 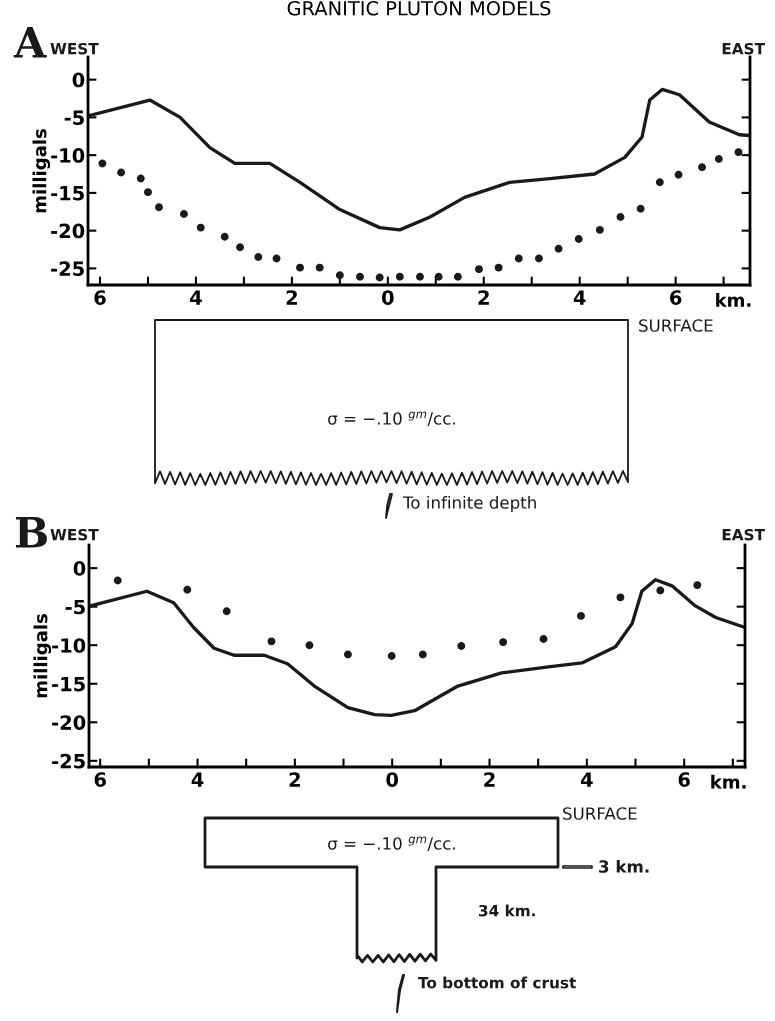 I want to click on chart-title: GRANITIC PLUTON MODELS, so click(x=419, y=8).